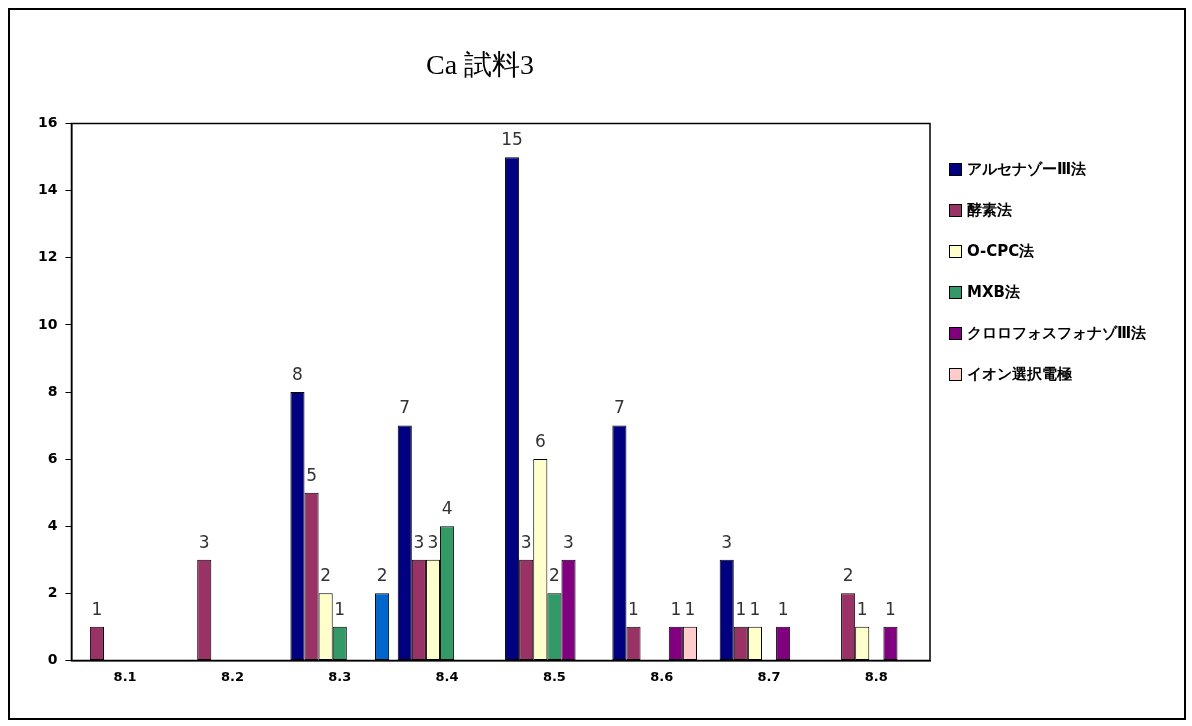  Describe the element at coordinates (993, 292) in the screenshot. I see `legend-label: MXB法` at that location.